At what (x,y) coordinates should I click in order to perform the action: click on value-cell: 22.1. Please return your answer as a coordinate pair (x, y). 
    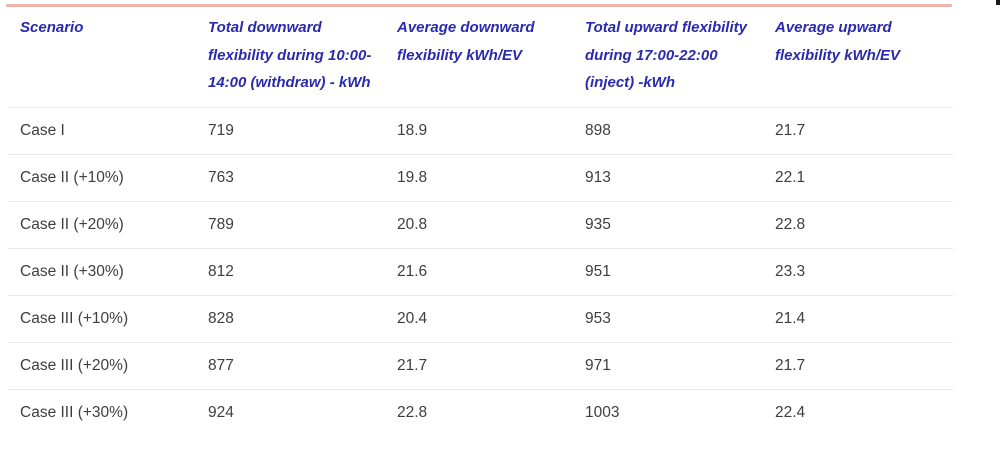
    Looking at the image, I should click on (864, 178).